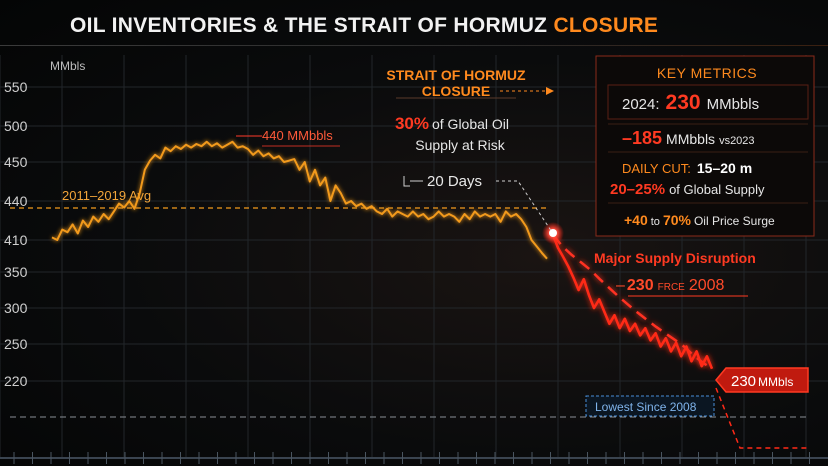 Image resolution: width=828 pixels, height=466 pixels. Describe the element at coordinates (16, 240) in the screenshot. I see `y-tick-label: 410` at that location.